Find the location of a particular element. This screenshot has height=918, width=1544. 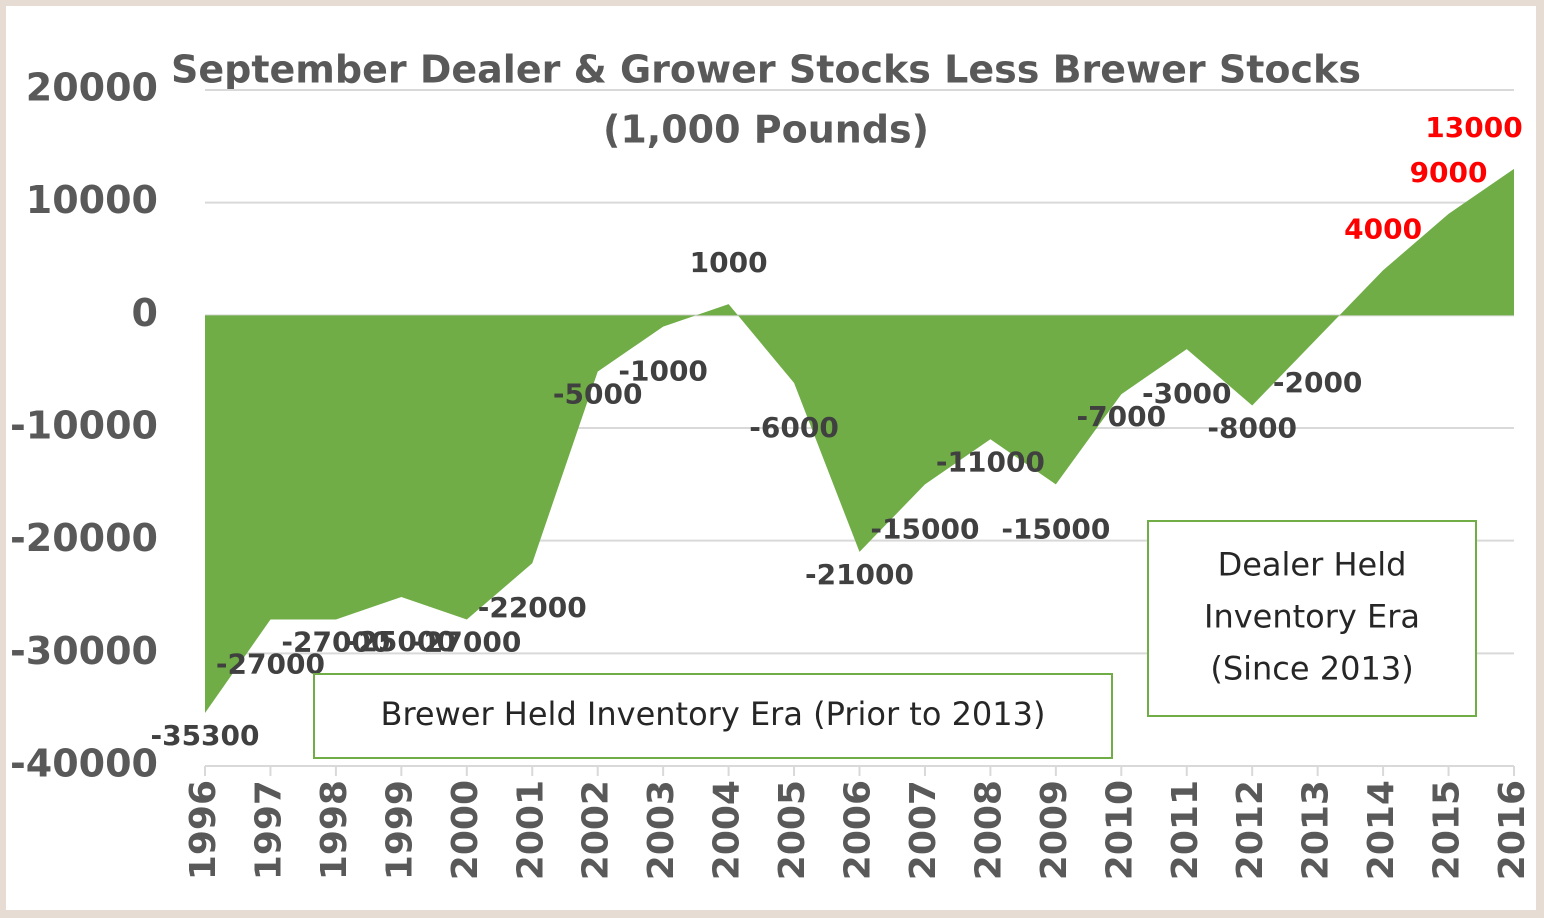

y-tick-label: -40000 is located at coordinates (84, 764).